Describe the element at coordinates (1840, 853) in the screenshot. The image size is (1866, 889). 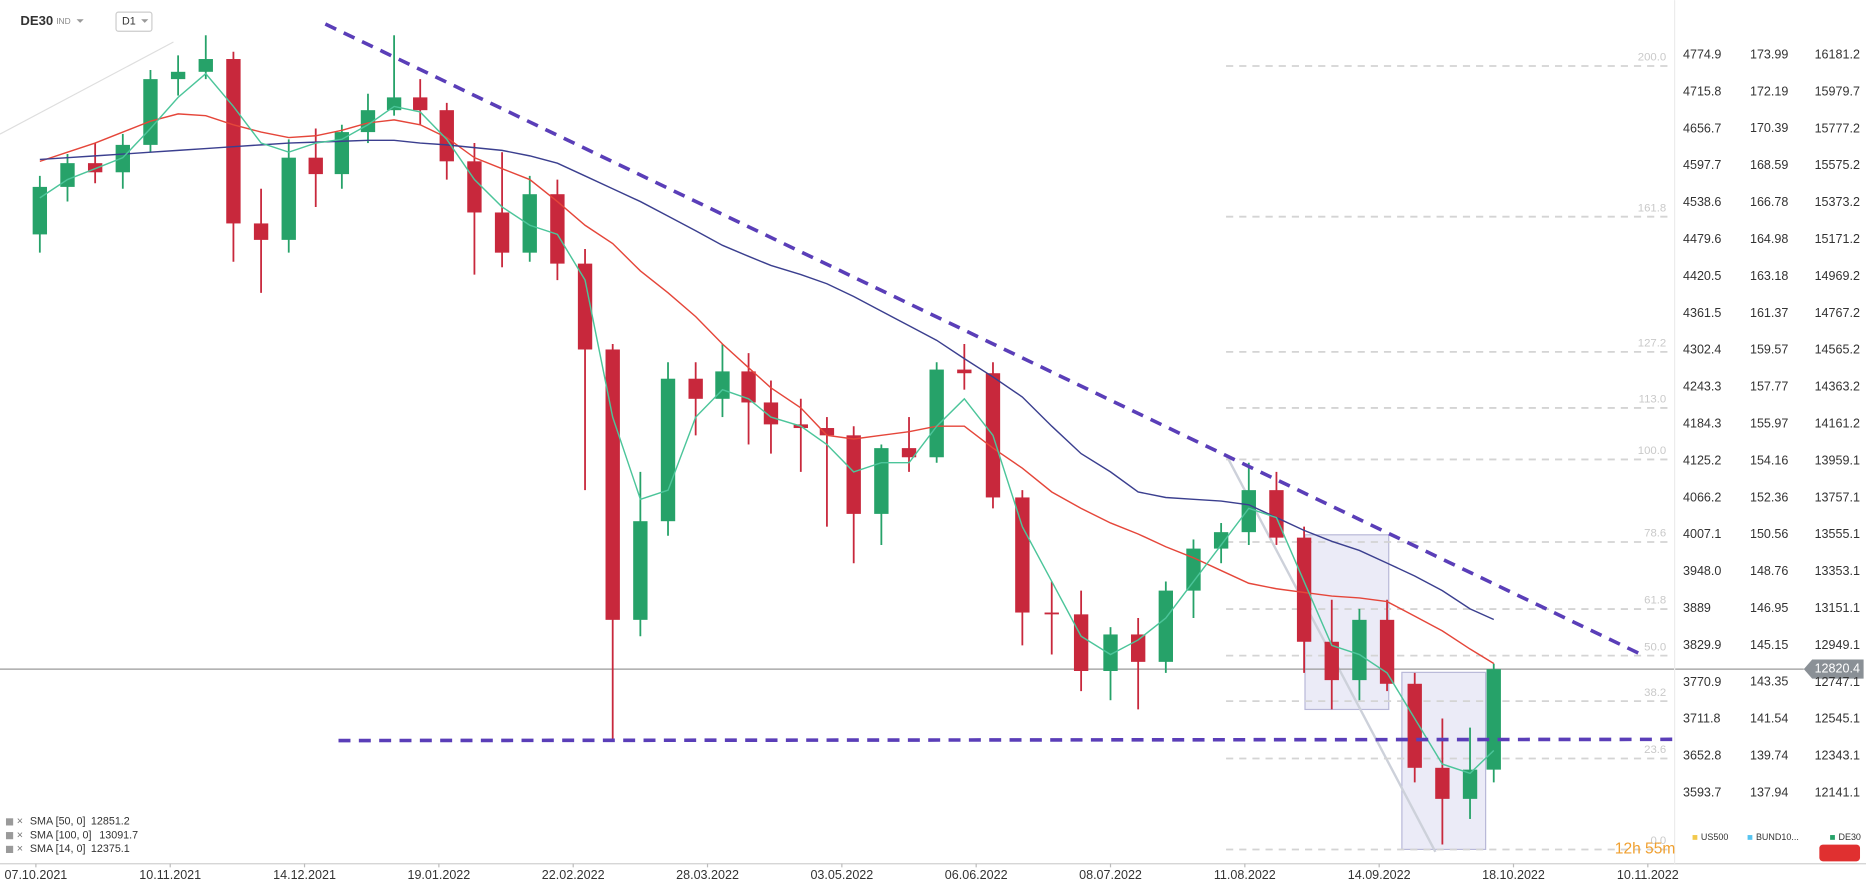
I see `action-button` at that location.